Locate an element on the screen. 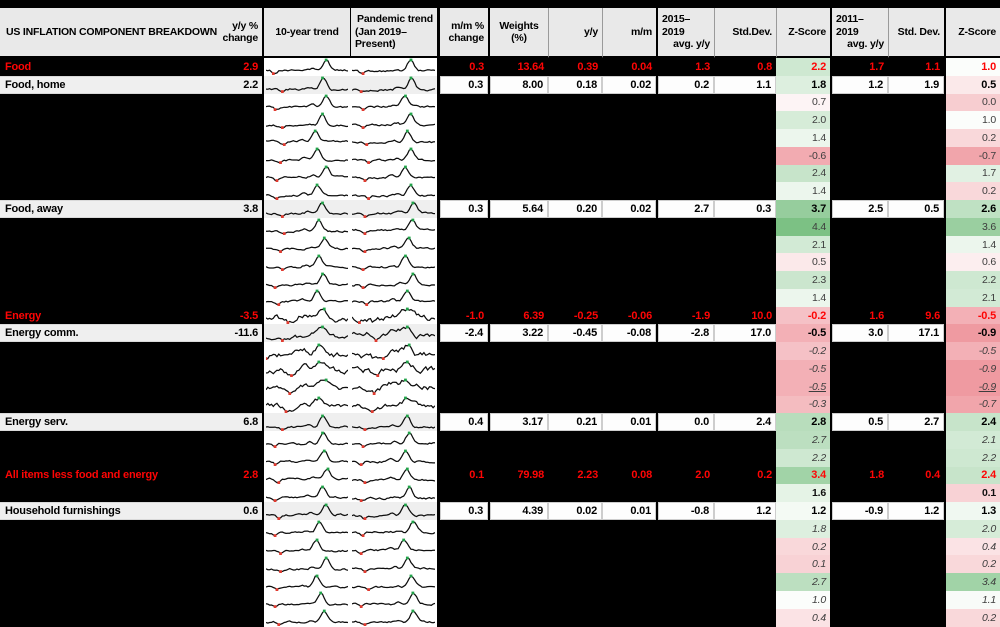 The height and width of the screenshot is (627, 1000). z-score-cell: 1.6 is located at coordinates (803, 493).